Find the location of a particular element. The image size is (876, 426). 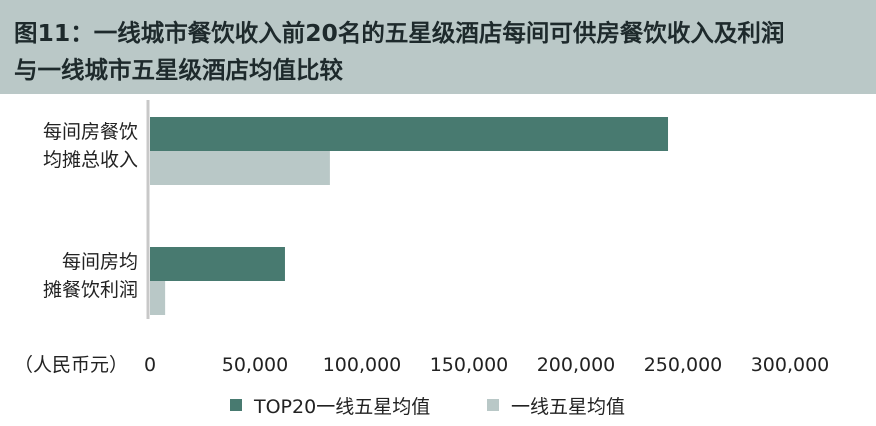

x-tick-label: 50,000 is located at coordinates (255, 365).